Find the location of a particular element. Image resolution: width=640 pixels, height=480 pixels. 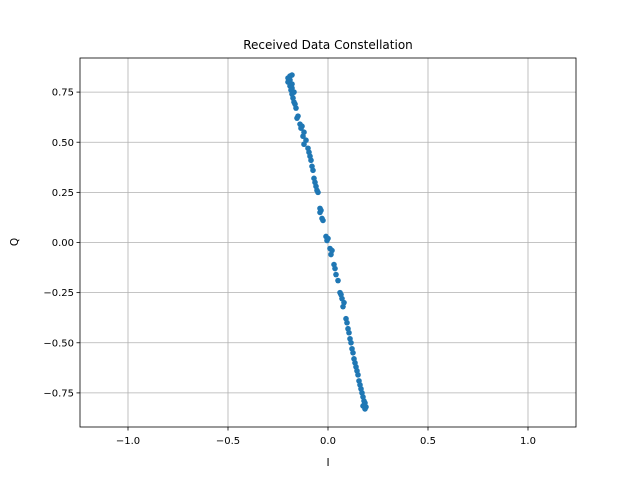

y-axis-title: Q is located at coordinates (15, 242).